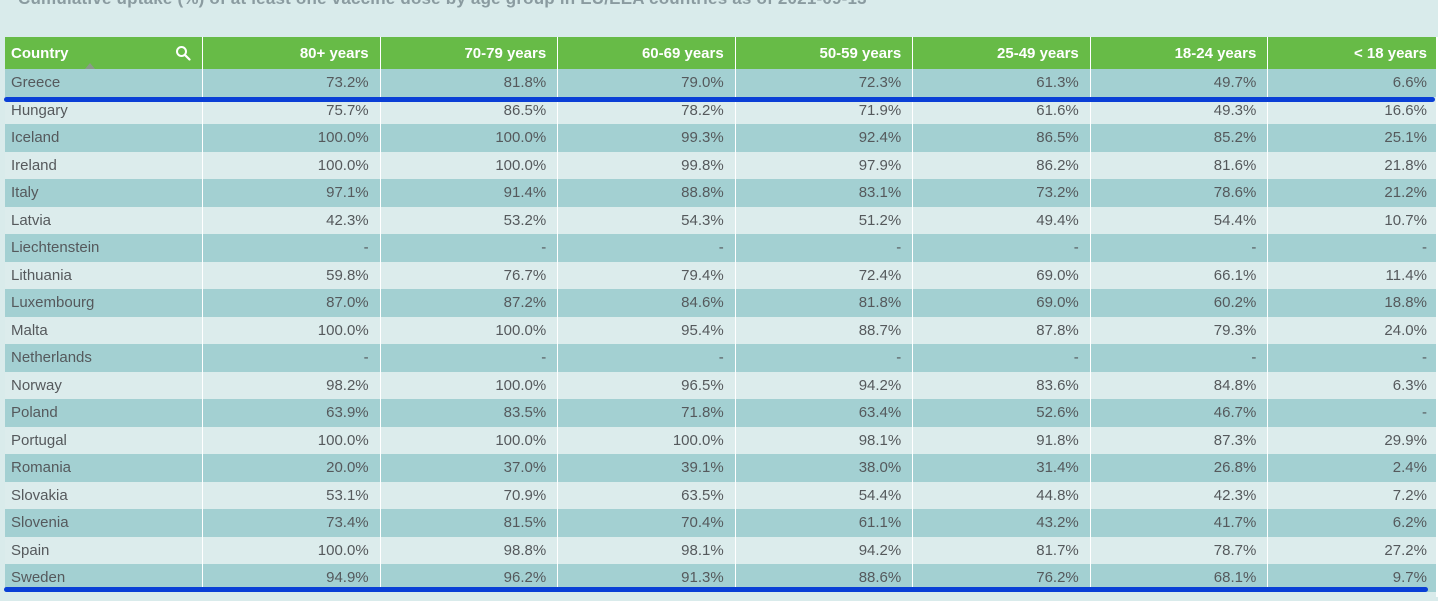 The height and width of the screenshot is (601, 1438). I want to click on value-cell: 63.9%, so click(292, 413).